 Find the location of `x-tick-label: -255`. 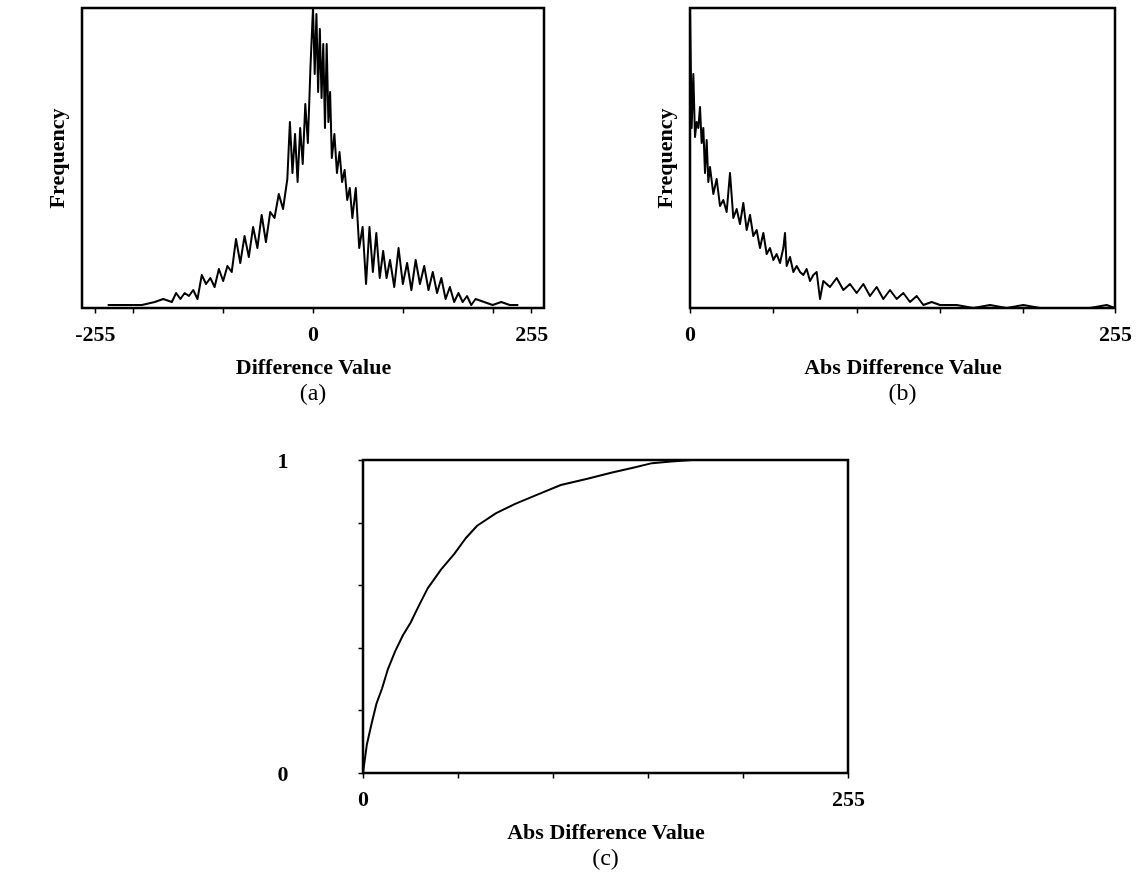

x-tick-label: -255 is located at coordinates (95, 333).